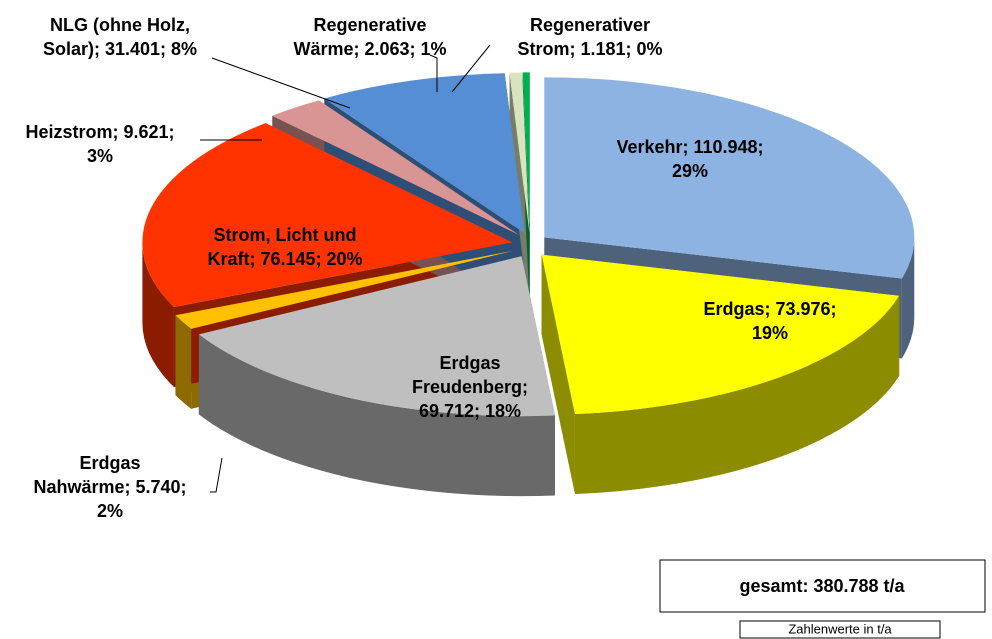 The width and height of the screenshot is (992, 639). What do you see at coordinates (470, 387) in the screenshot?
I see `data-label: Freudenberg;` at bounding box center [470, 387].